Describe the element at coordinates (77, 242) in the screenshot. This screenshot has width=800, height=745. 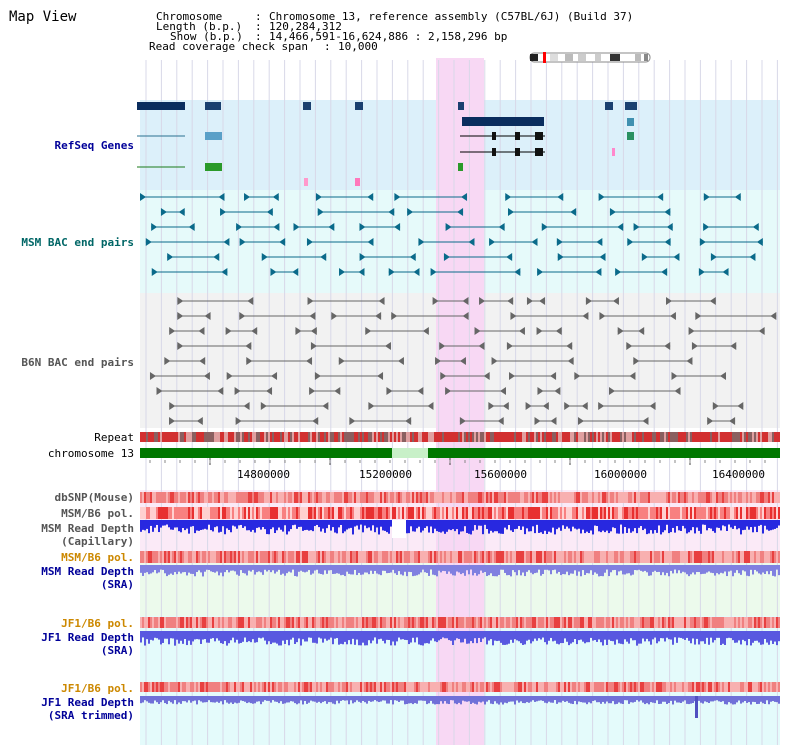
I see `track-label-msm-bac: MSM BAC end pairs` at that location.